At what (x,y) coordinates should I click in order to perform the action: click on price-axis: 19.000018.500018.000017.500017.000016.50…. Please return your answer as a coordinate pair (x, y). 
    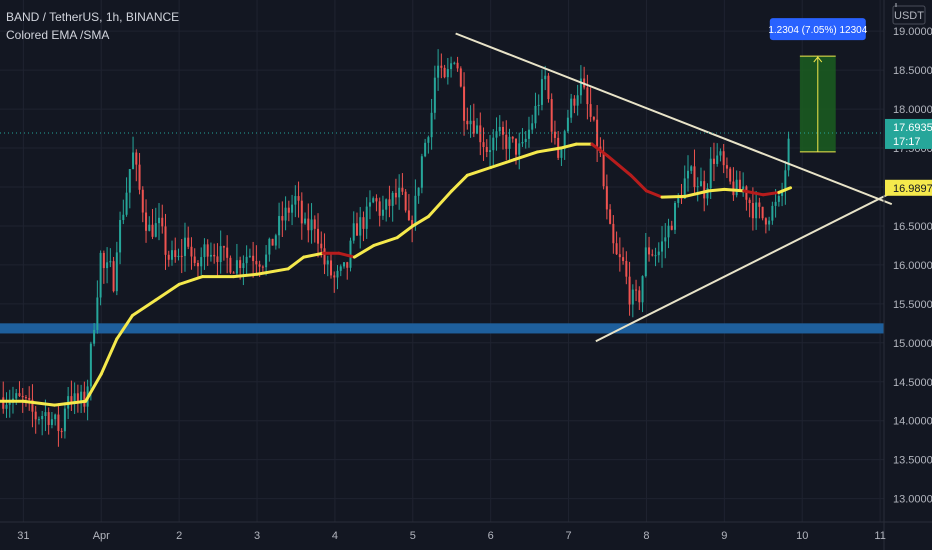
    Looking at the image, I should click on (907, 275).